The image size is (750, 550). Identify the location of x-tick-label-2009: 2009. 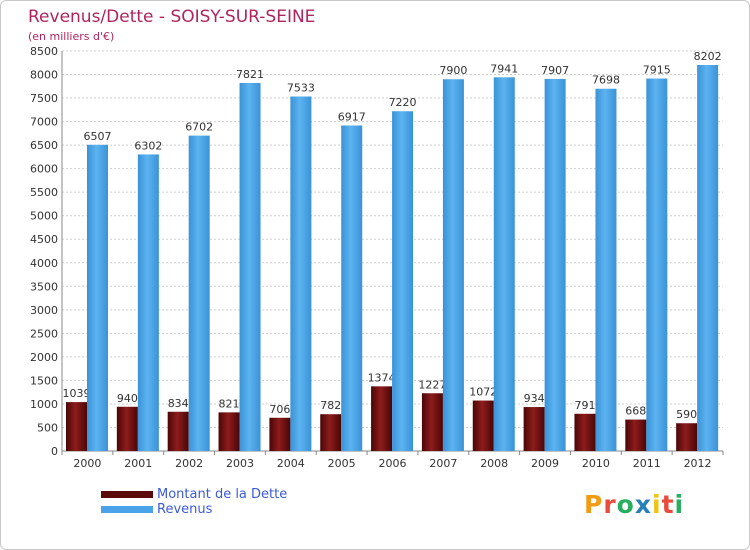
(545, 463).